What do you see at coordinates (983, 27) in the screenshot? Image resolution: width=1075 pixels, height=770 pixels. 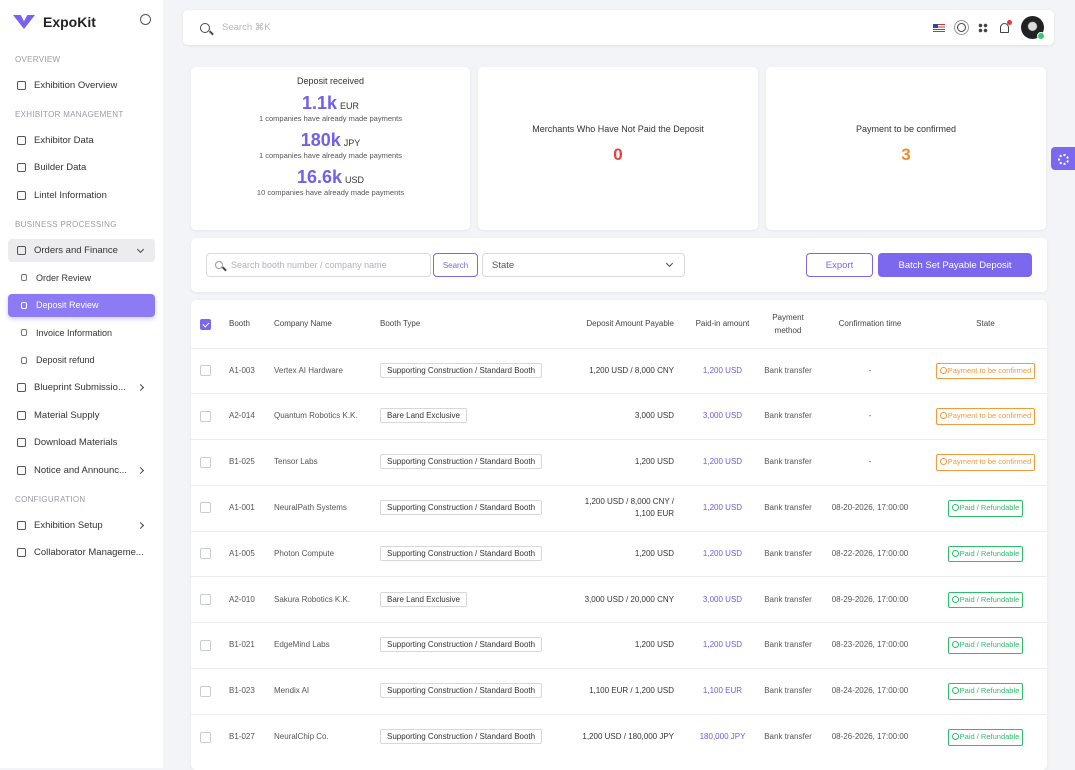 I see `apps-button` at bounding box center [983, 27].